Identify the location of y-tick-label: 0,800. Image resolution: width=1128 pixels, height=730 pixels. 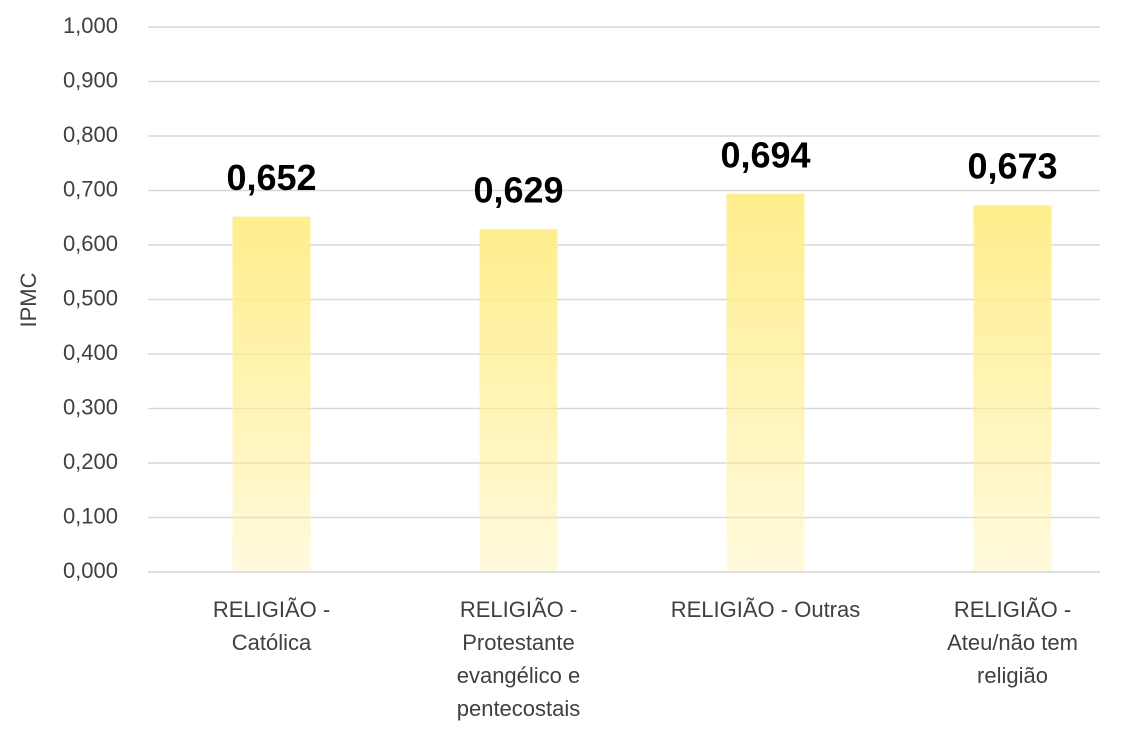
(90, 134).